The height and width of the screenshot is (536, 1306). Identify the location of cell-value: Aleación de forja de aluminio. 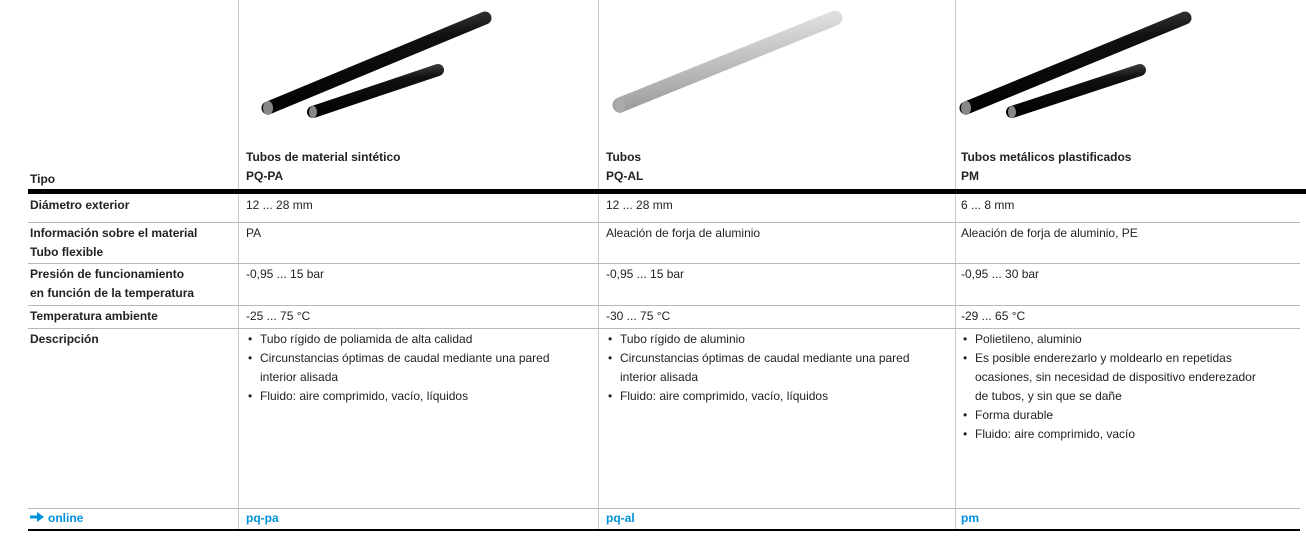
(683, 233).